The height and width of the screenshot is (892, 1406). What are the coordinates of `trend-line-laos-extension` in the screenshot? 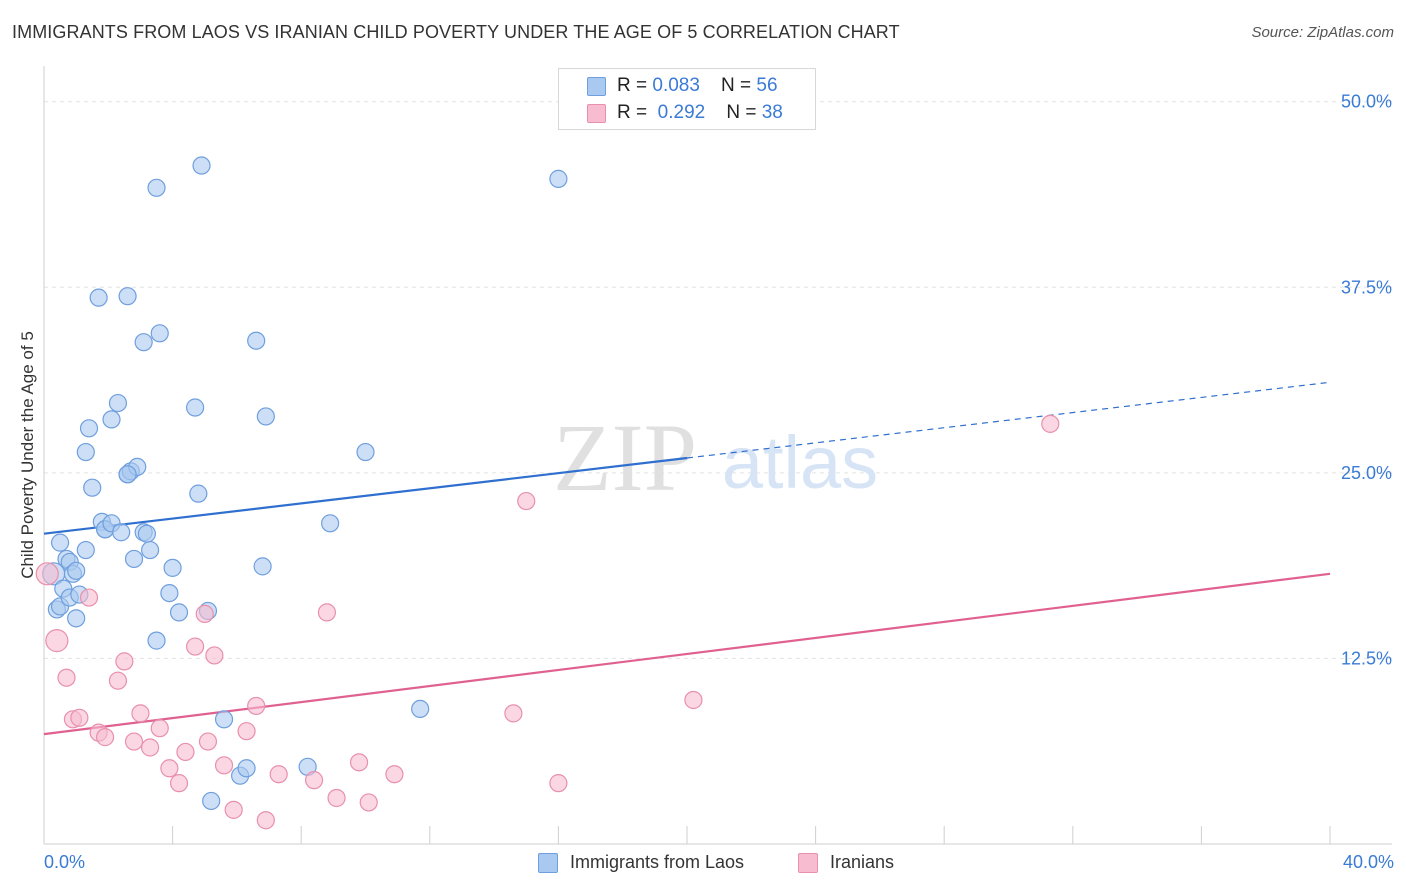 It's located at (1008, 420).